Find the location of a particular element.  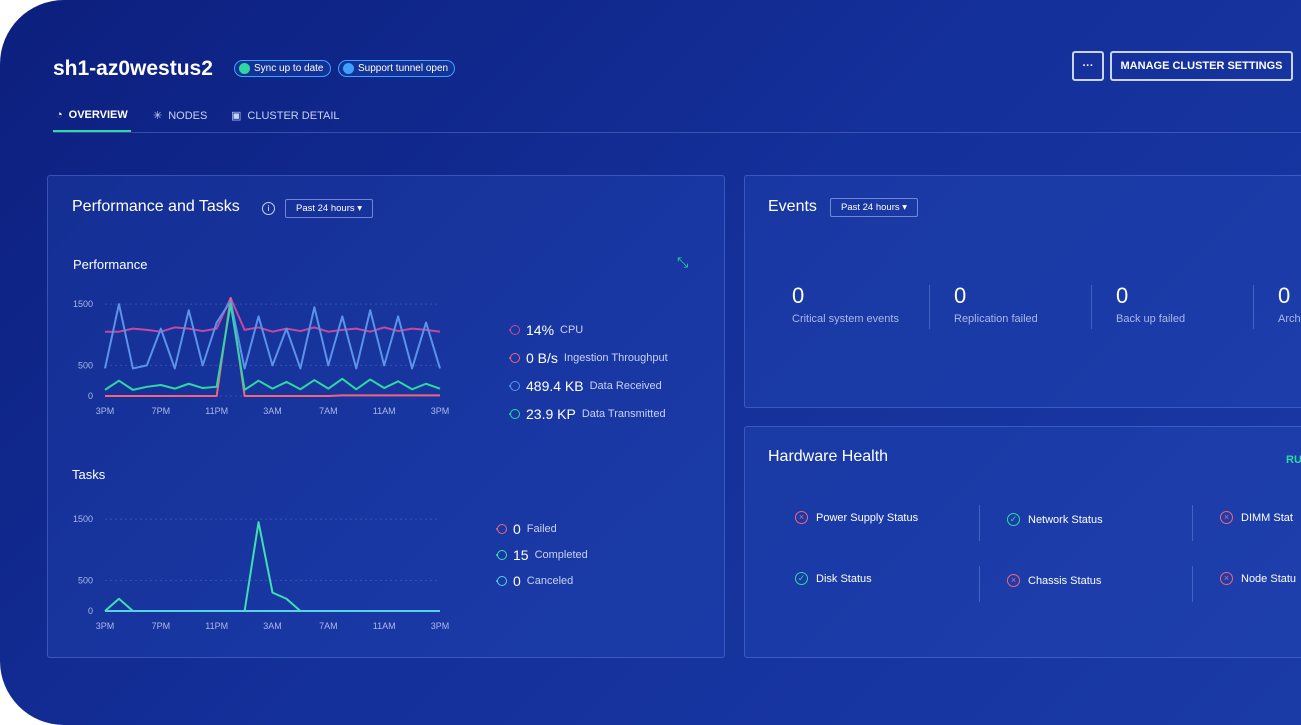

panel-title: Hardware Health is located at coordinates (828, 456).